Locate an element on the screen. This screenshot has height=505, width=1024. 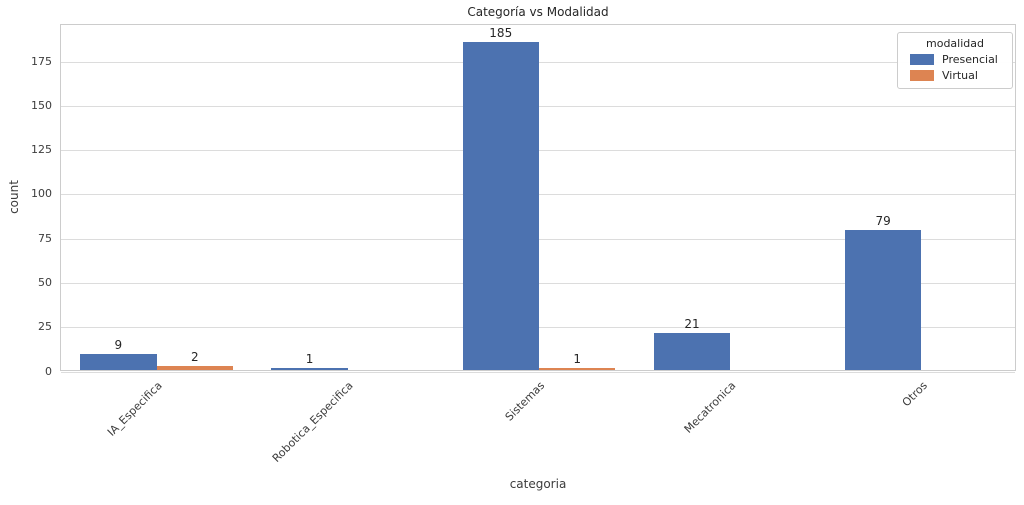
x-tick-label: Mecatronica is located at coordinates (710, 407).